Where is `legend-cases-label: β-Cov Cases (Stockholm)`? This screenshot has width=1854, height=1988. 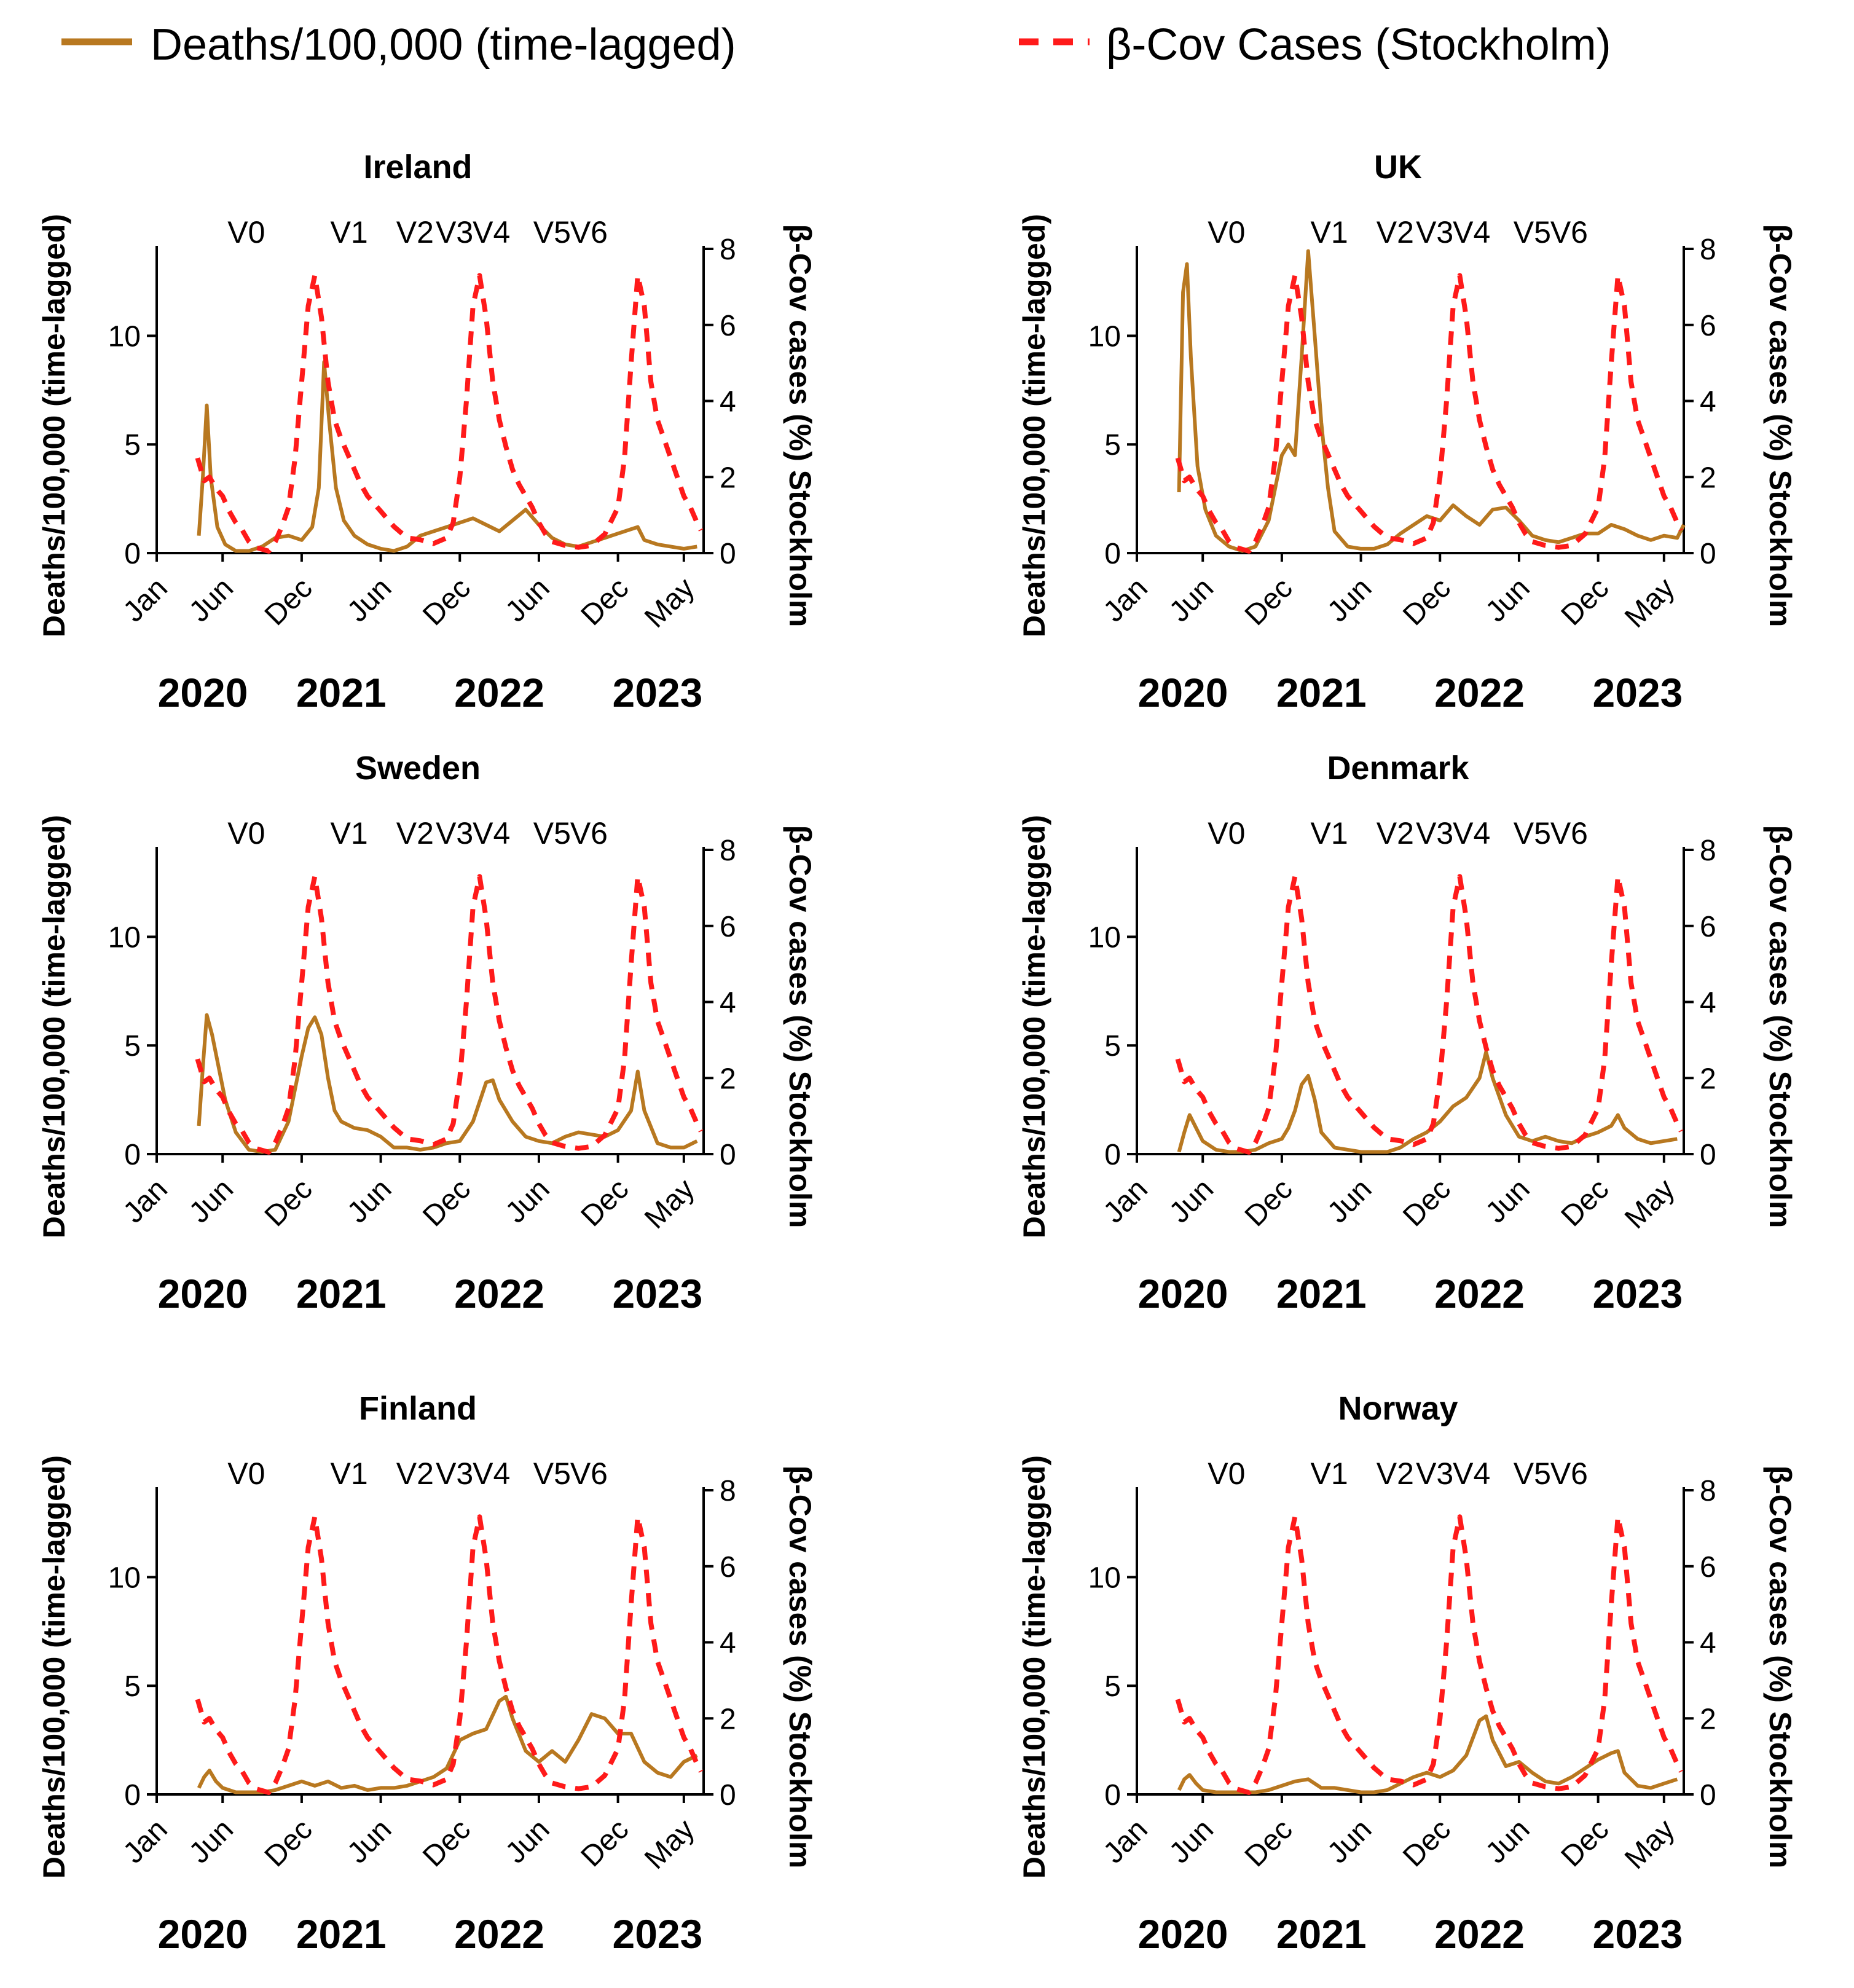 legend-cases-label: β-Cov Cases (Stockholm) is located at coordinates (1358, 44).